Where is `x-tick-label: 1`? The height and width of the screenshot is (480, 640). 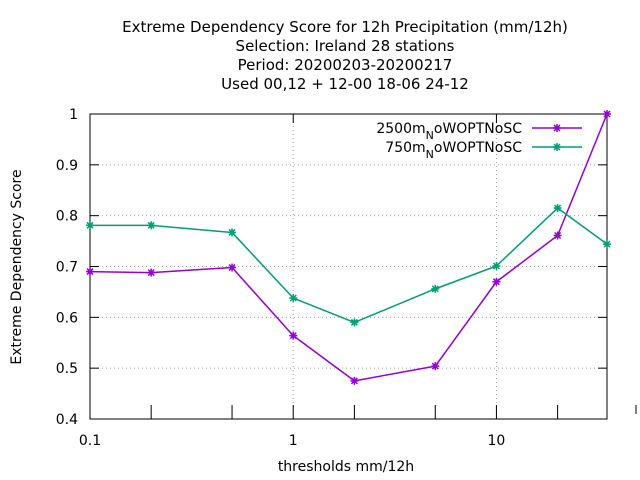
x-tick-label: 1 is located at coordinates (293, 441).